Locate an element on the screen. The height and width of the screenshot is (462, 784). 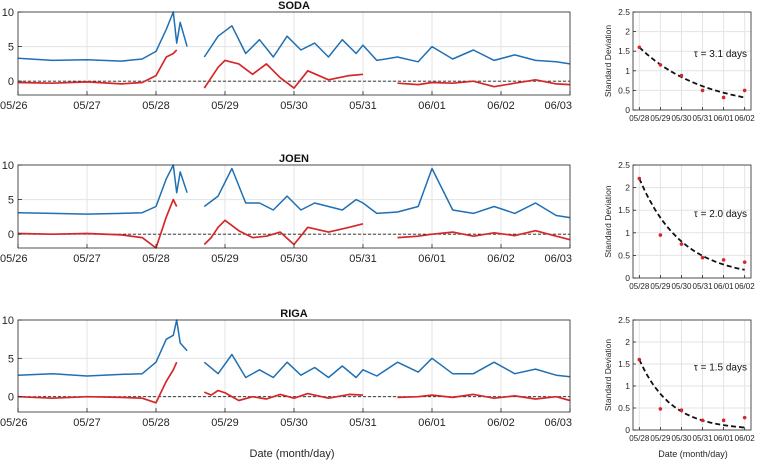
tau-annotation: τ = 3.1 days is located at coordinates (720, 54).